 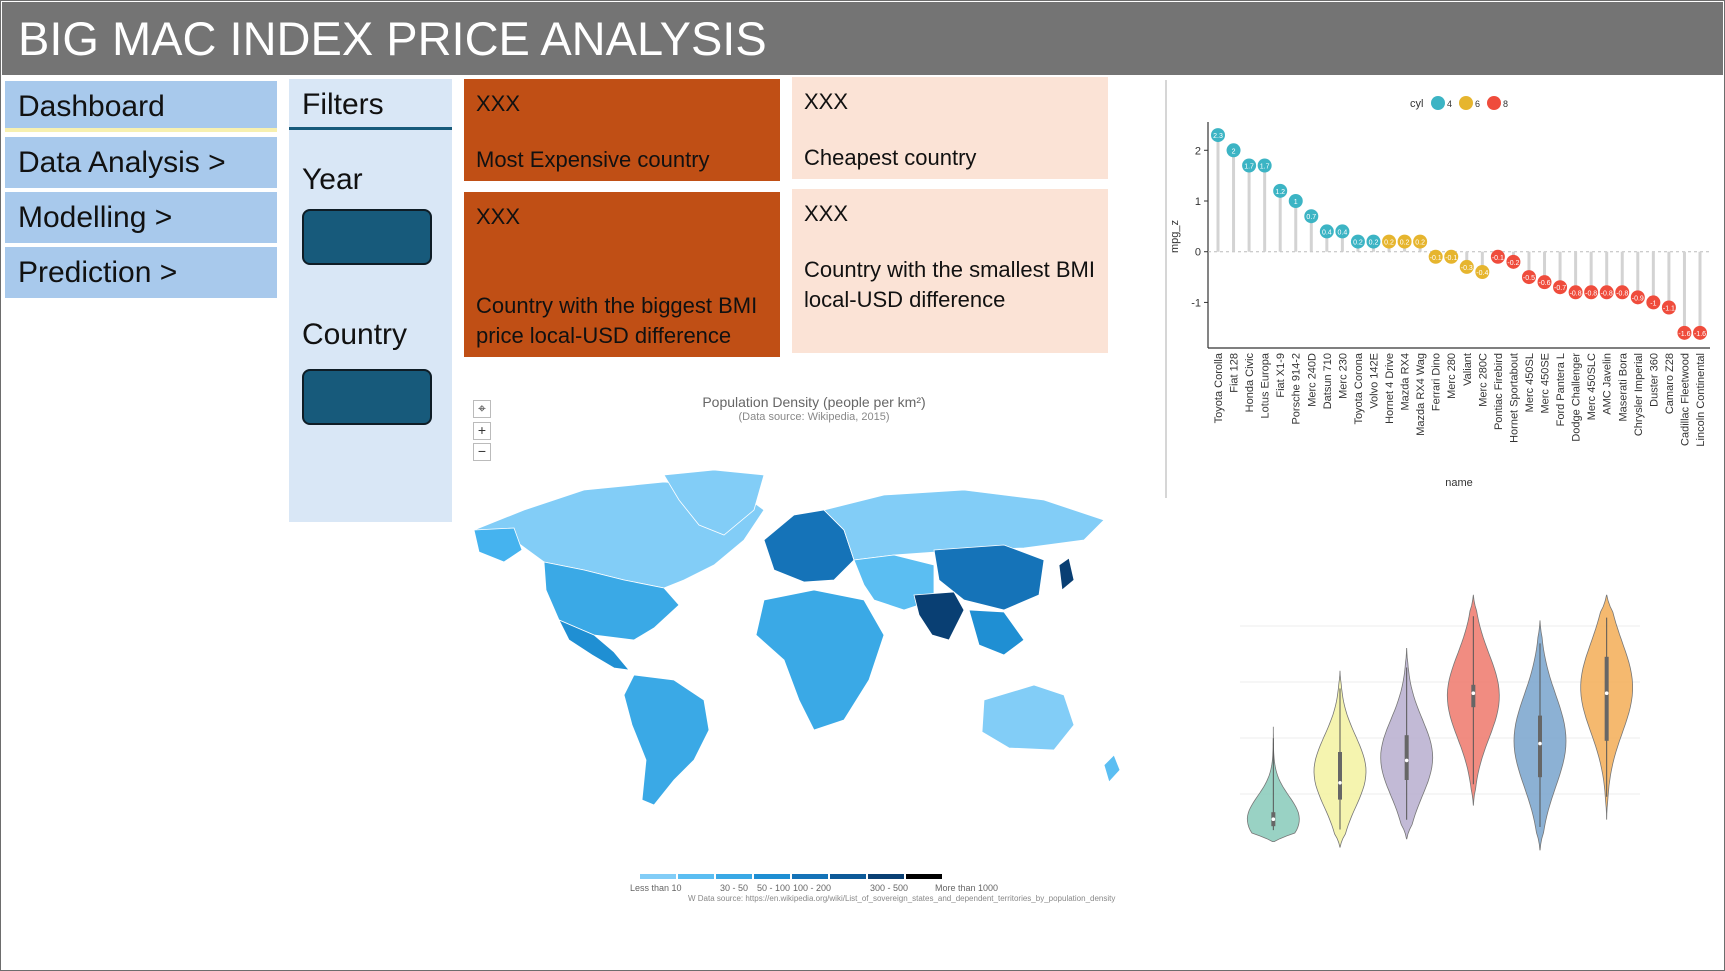 I want to click on x-tick-label: Volvo 142E, so click(x=1374, y=381).